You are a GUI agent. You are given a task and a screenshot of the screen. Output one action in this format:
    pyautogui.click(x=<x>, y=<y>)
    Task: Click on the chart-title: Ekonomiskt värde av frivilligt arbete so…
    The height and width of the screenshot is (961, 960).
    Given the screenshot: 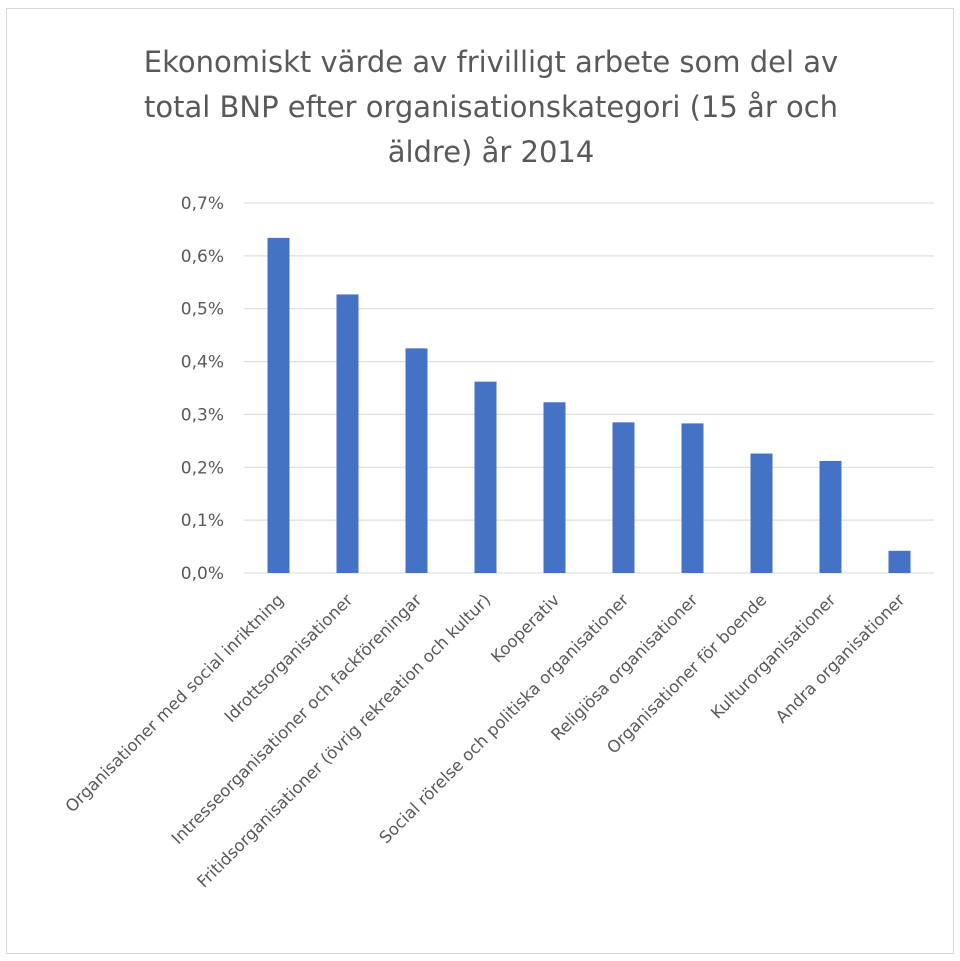 What is the action you would take?
    pyautogui.click(x=491, y=107)
    